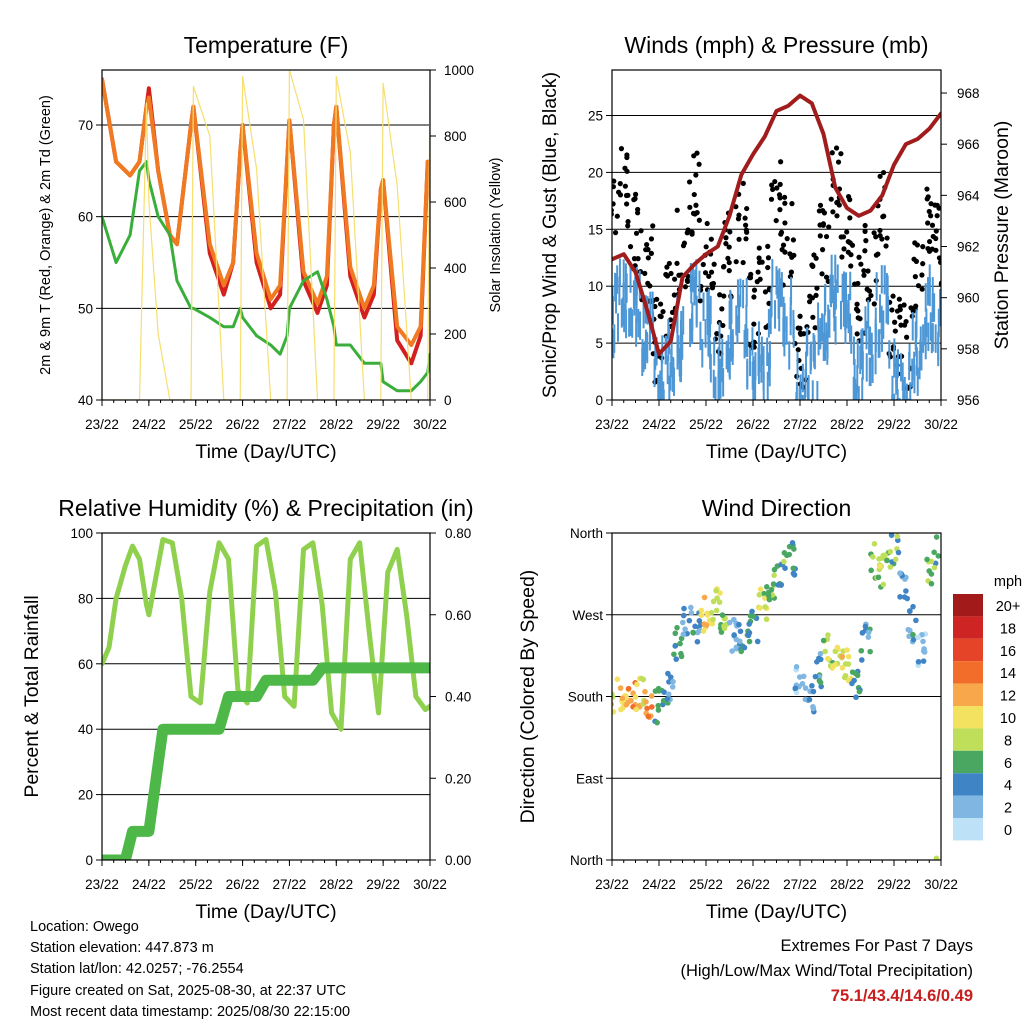 The image size is (1024, 1024). What do you see at coordinates (595, 286) in the screenshot?
I see `chart-winds-ytick-label: 10` at bounding box center [595, 286].